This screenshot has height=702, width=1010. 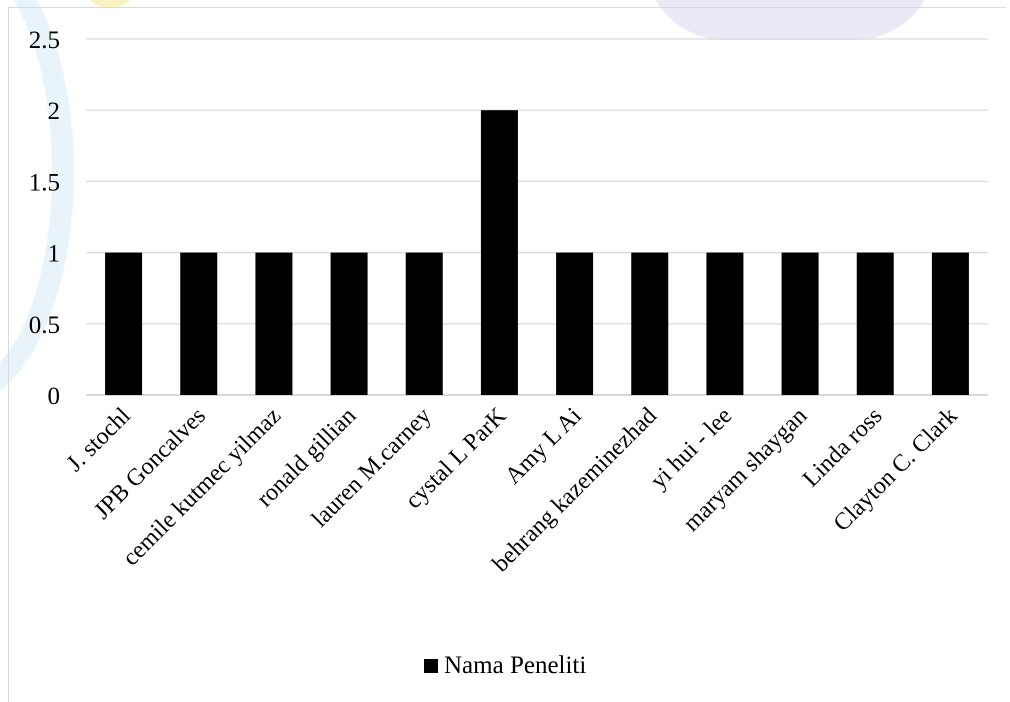 What do you see at coordinates (44, 40) in the screenshot?
I see `y-tick-label: 2.5` at bounding box center [44, 40].